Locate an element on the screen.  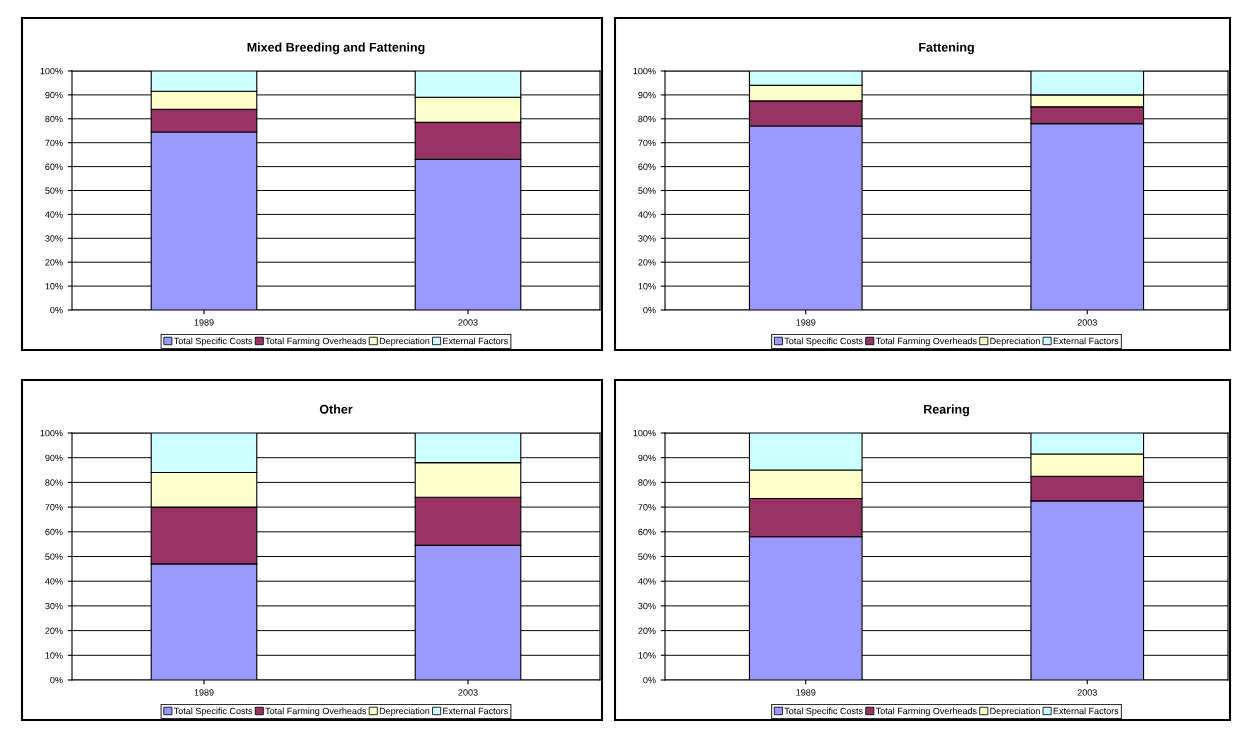
chart-title: Other is located at coordinates (336, 409).